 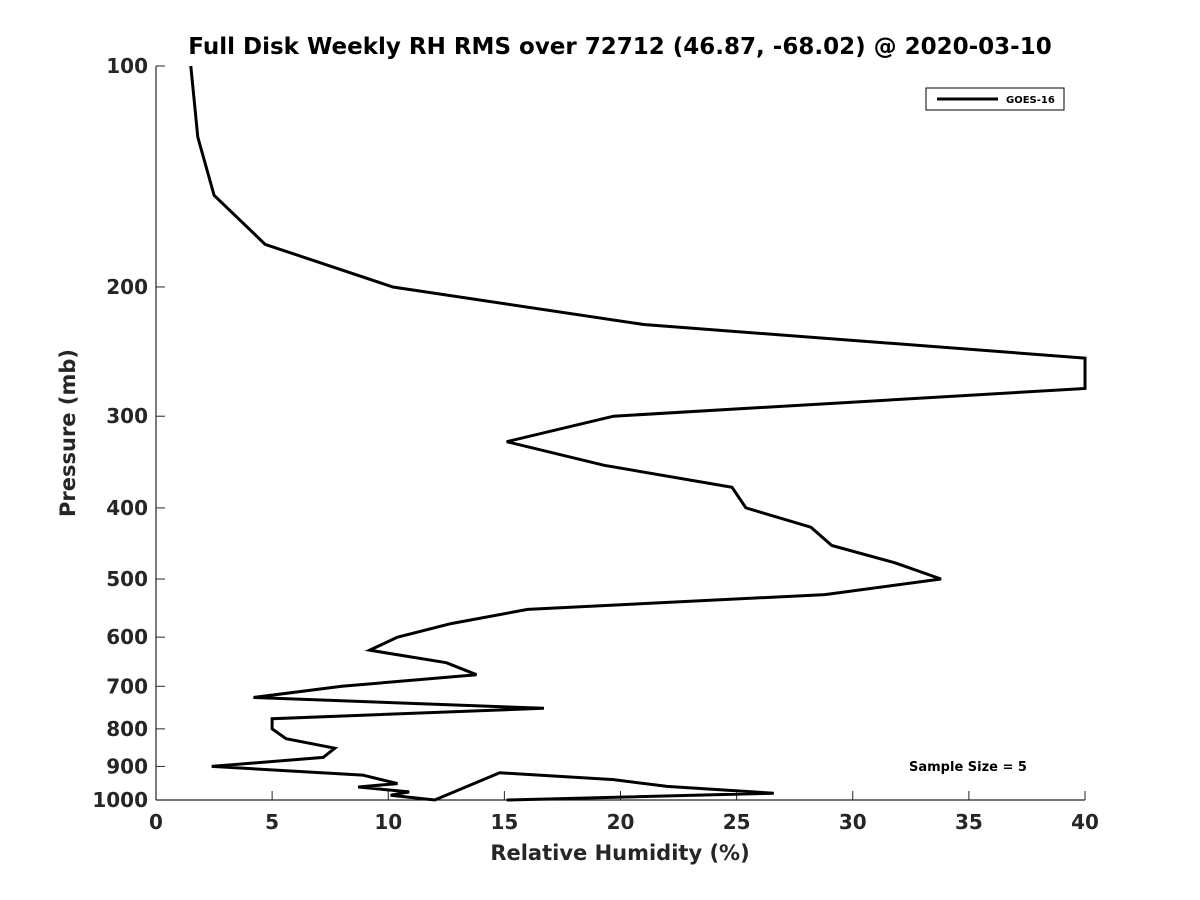 What do you see at coordinates (127, 508) in the screenshot?
I see `y-tick-label: 400` at bounding box center [127, 508].